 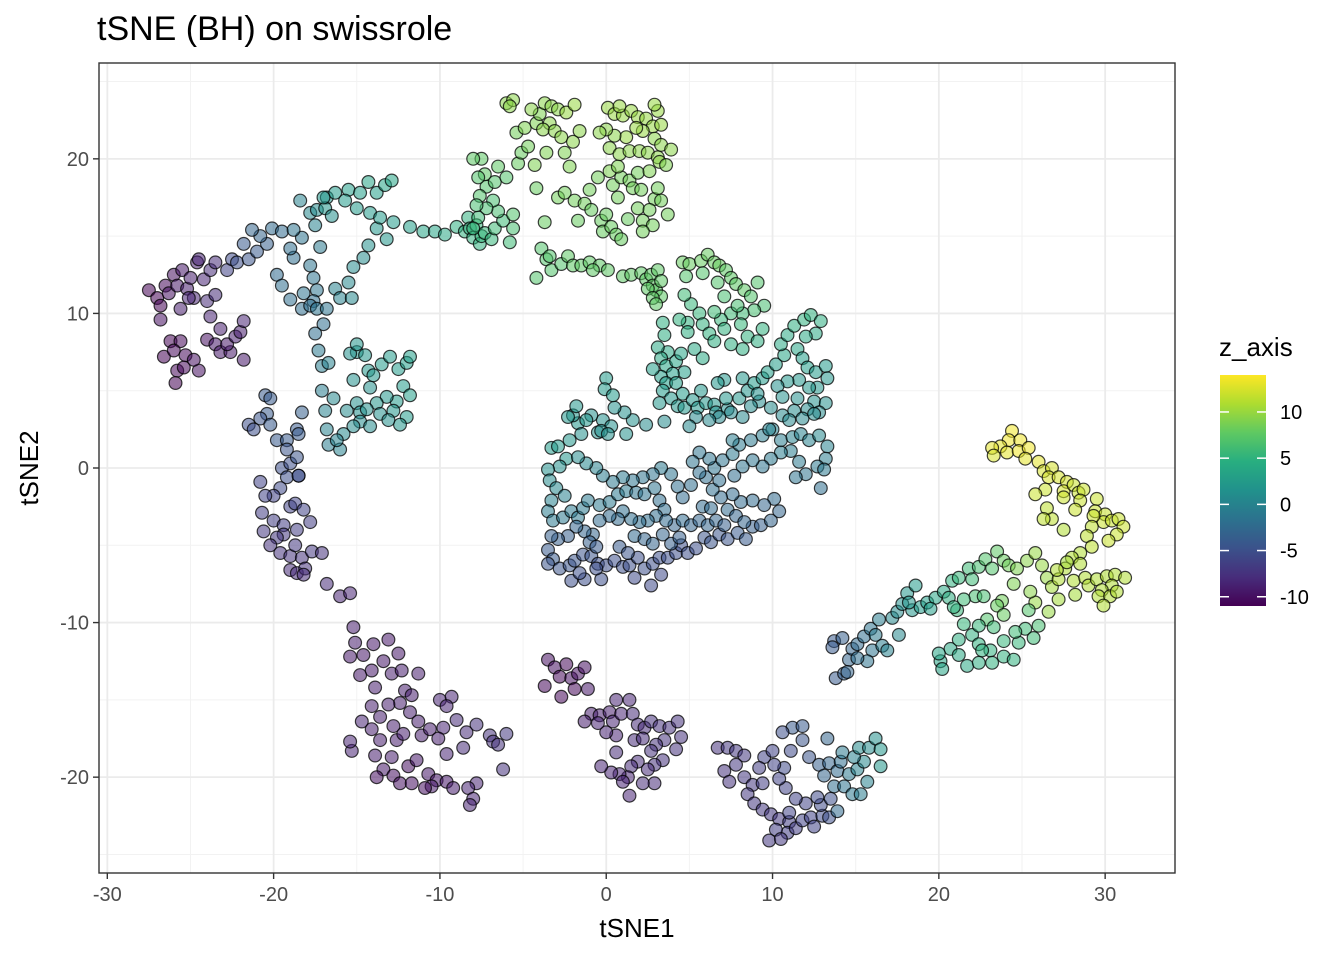 What do you see at coordinates (74, 624) in the screenshot?
I see `y-tick-label: -10` at bounding box center [74, 624].